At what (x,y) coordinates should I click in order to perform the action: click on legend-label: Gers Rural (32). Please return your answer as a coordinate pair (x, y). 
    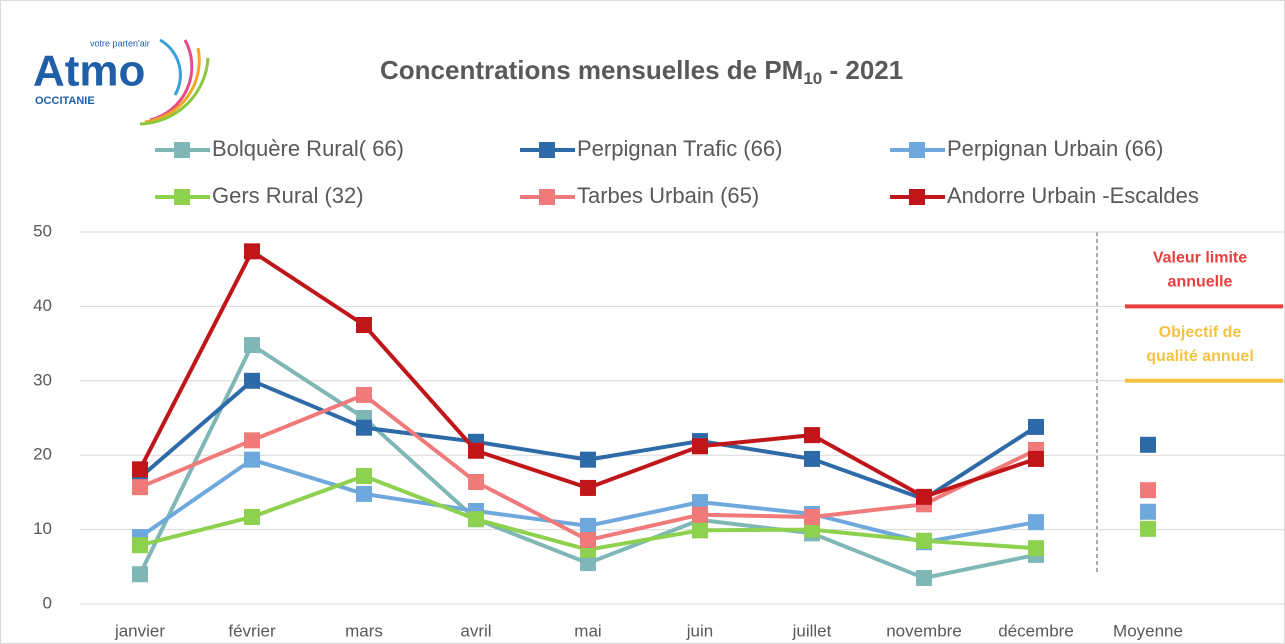
    Looking at the image, I should click on (288, 195).